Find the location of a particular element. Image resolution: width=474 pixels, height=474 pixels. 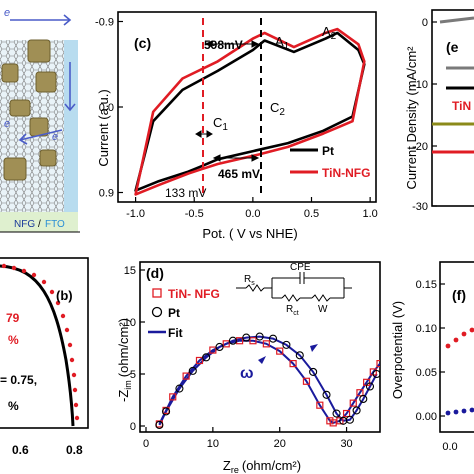

plot-frame-e is located at coordinates (452, 108).